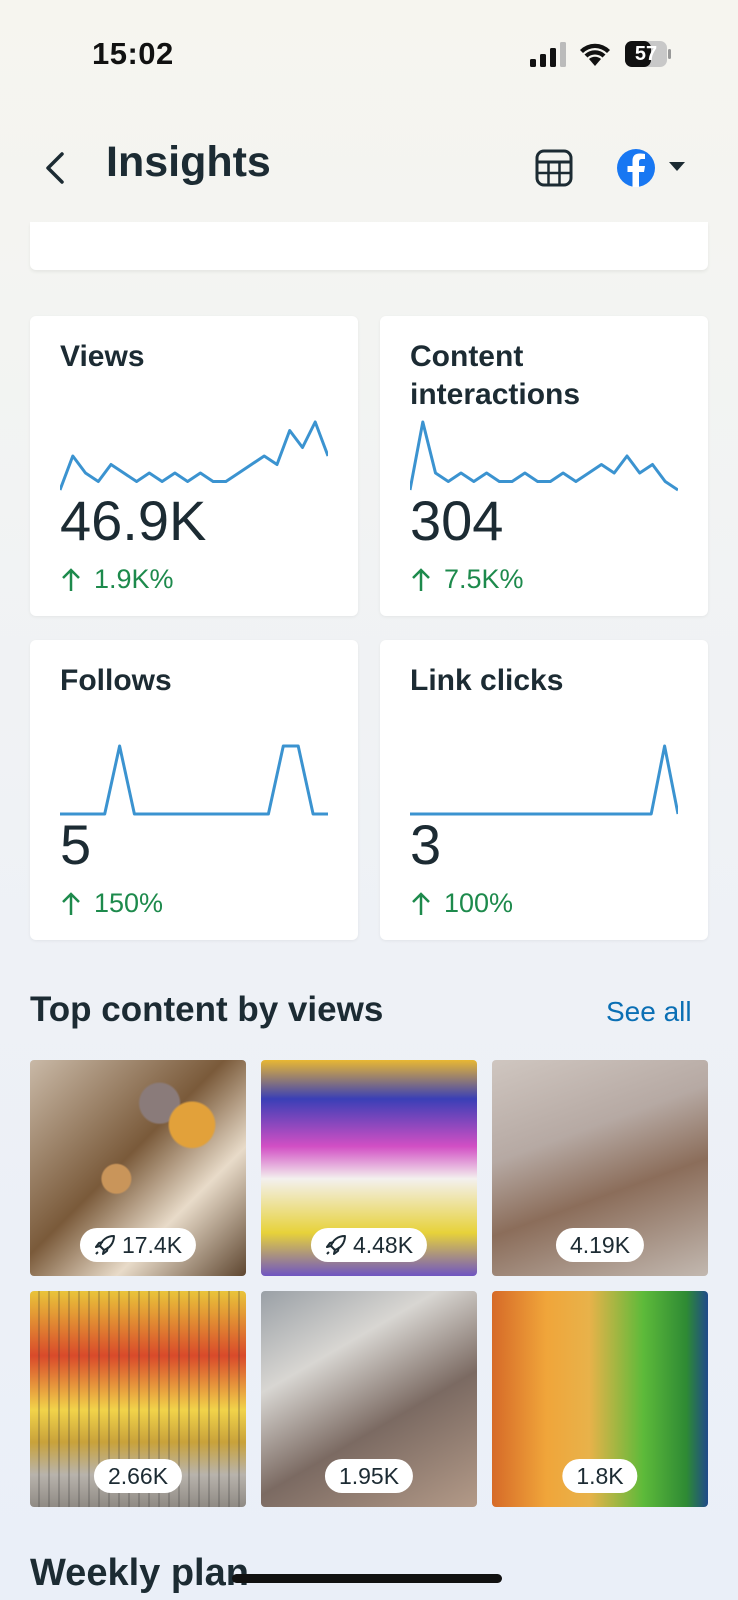 This screenshot has width=738, height=1600. I want to click on views-badge: 17.4K, so click(138, 1245).